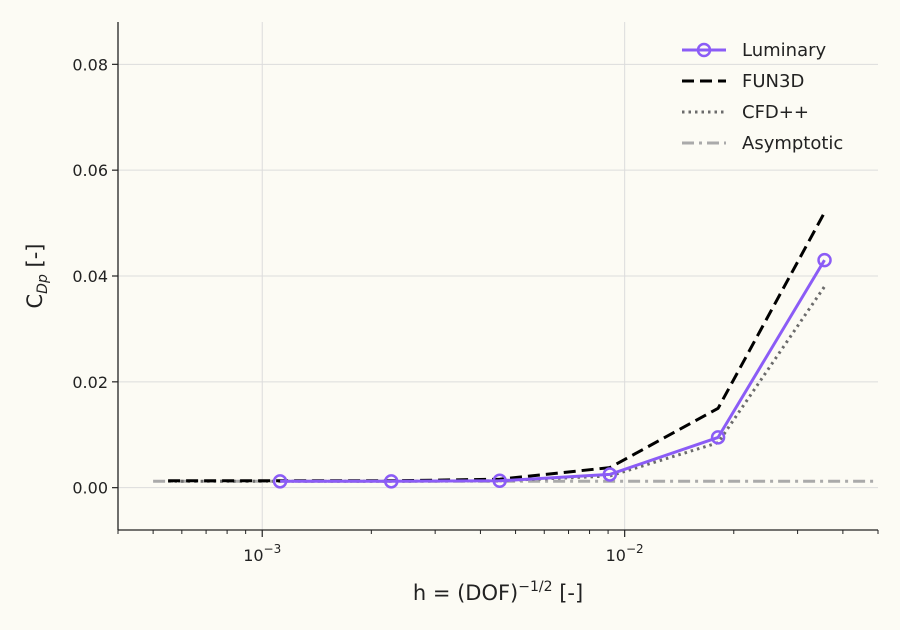  I want to click on y-tick-label: 0.08, so click(90, 64).